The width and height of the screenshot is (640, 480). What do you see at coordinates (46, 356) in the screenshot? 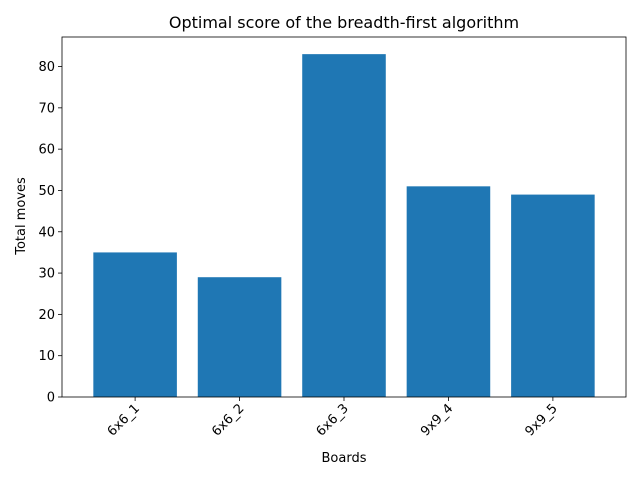
I see `y-tick-label: 10` at bounding box center [46, 356].